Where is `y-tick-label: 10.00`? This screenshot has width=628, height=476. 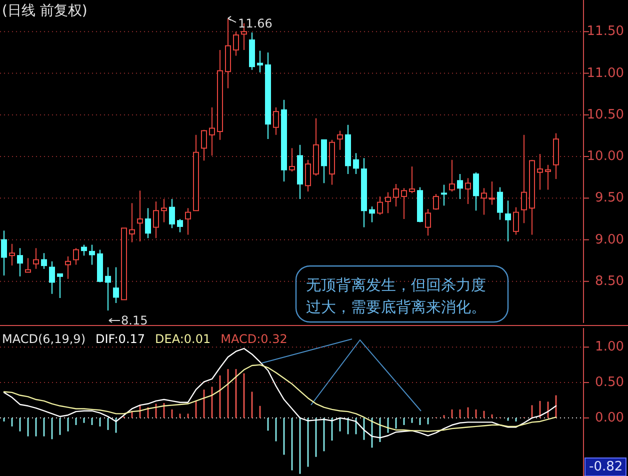
y-tick-label: 10.00 is located at coordinates (605, 156).